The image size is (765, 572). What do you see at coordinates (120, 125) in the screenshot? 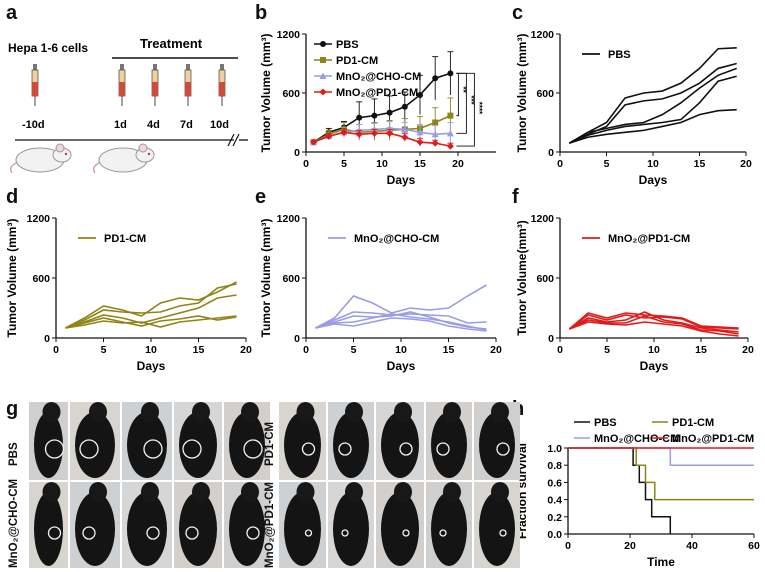
I see `day-label: 1d` at bounding box center [120, 125].